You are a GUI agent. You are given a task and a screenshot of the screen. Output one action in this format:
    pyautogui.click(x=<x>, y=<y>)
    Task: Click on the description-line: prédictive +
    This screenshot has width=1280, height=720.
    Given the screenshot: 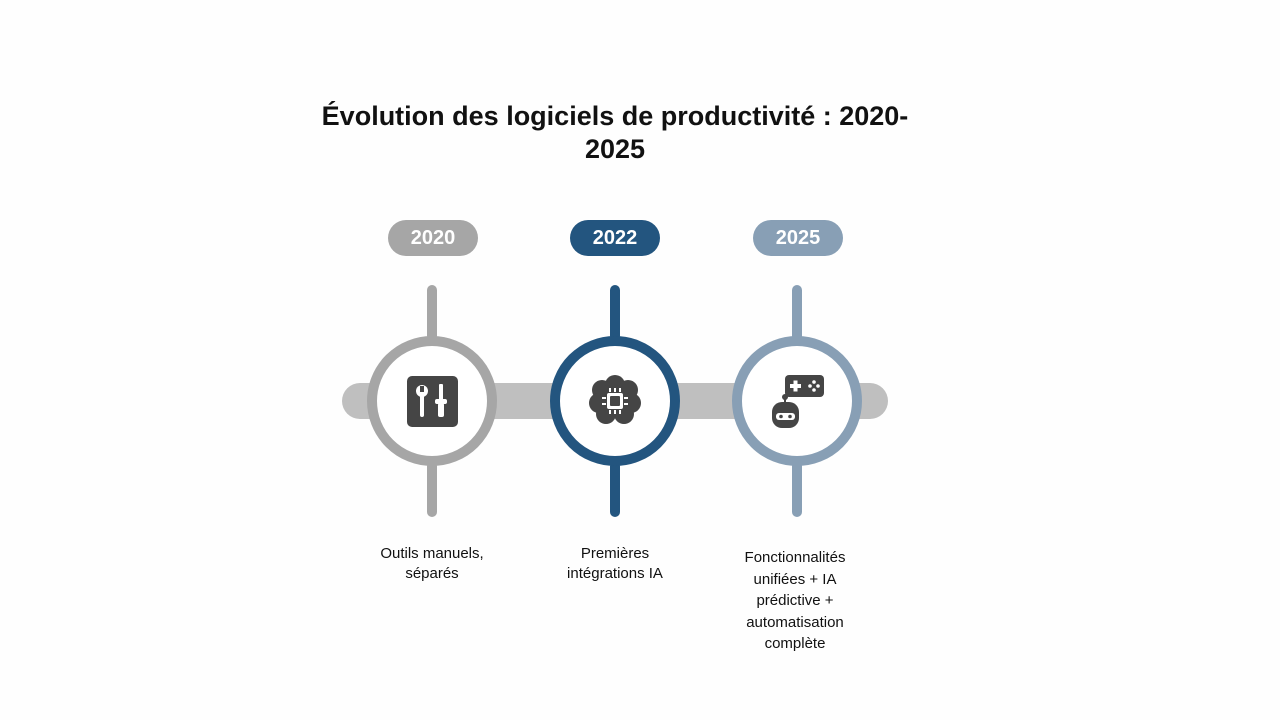 What is the action you would take?
    pyautogui.click(x=795, y=600)
    